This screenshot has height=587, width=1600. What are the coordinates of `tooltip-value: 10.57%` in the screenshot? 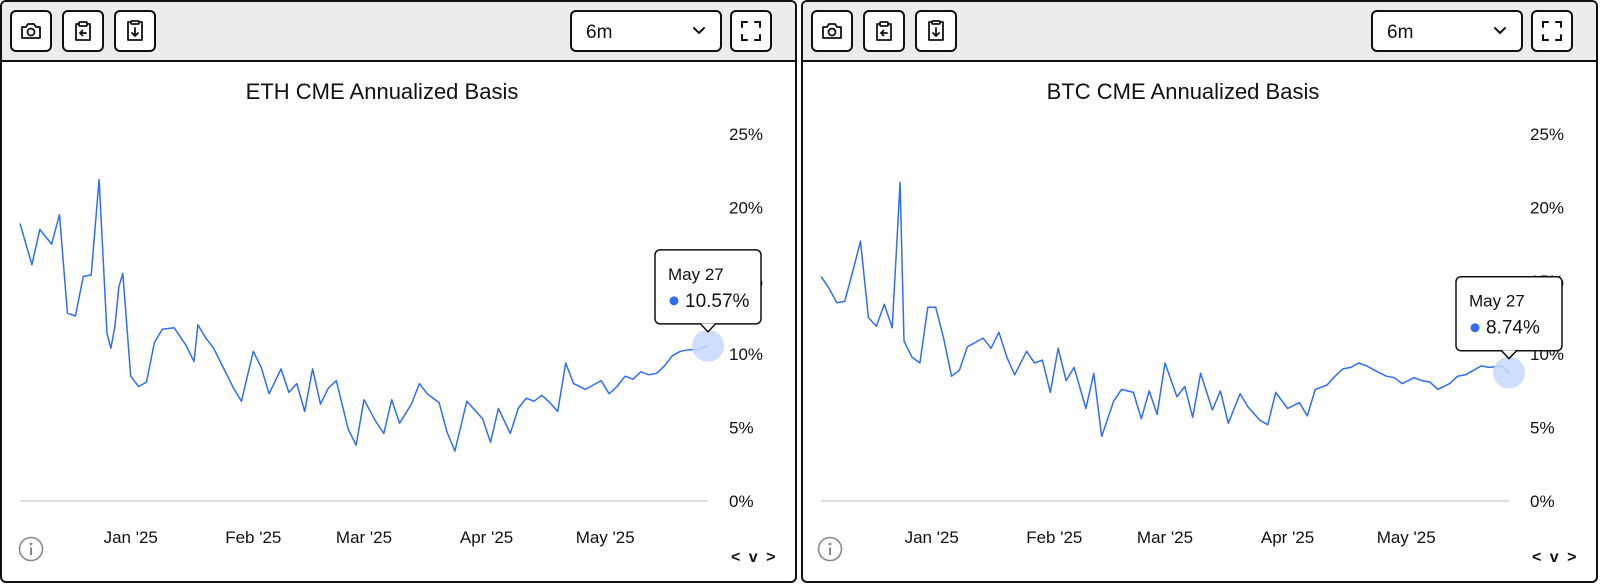 It's located at (717, 301).